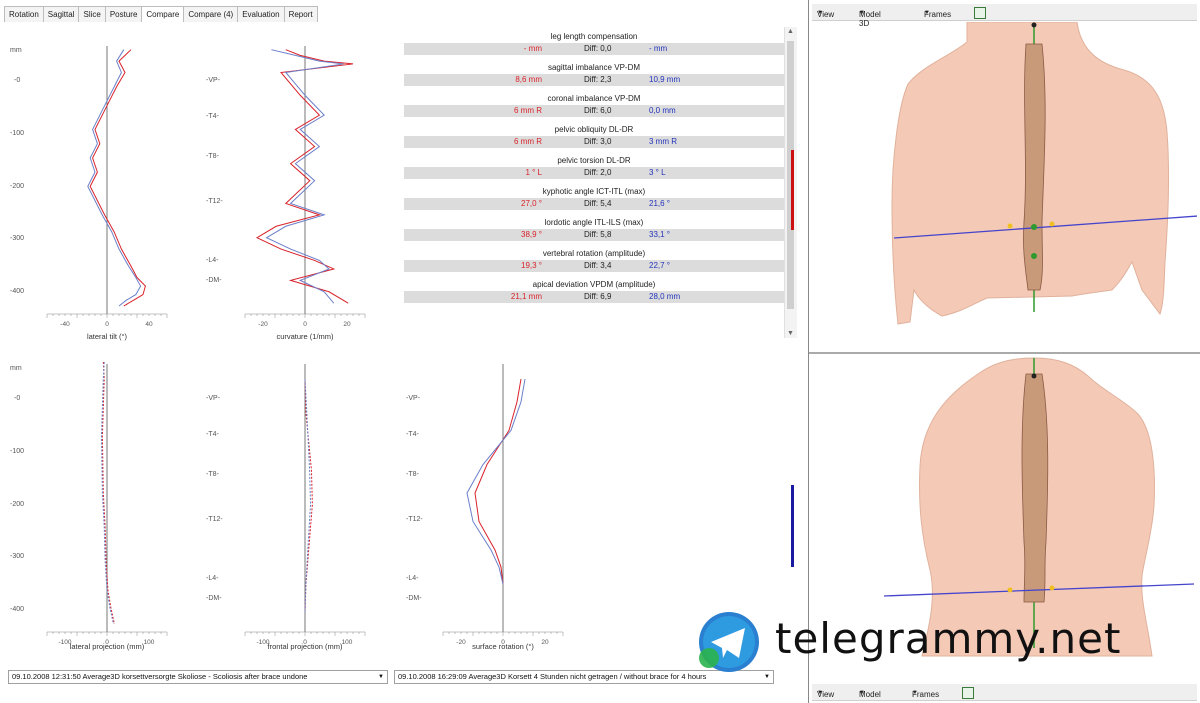  I want to click on view-toolbar-top: View ▼ Model 3D ▼ Frames ▼, so click(1004, 16).